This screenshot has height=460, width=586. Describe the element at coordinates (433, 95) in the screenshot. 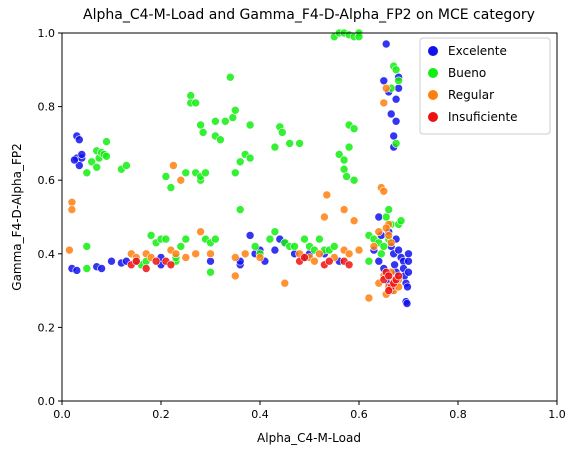

I see `legend-marker-regular` at that location.